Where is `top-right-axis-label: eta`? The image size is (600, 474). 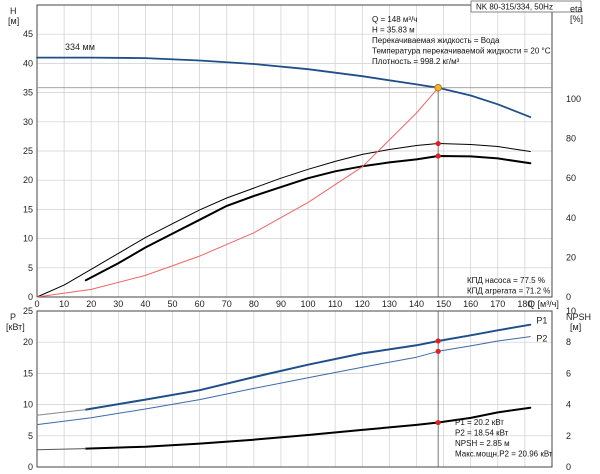
top-right-axis-label: eta is located at coordinates (576, 9).